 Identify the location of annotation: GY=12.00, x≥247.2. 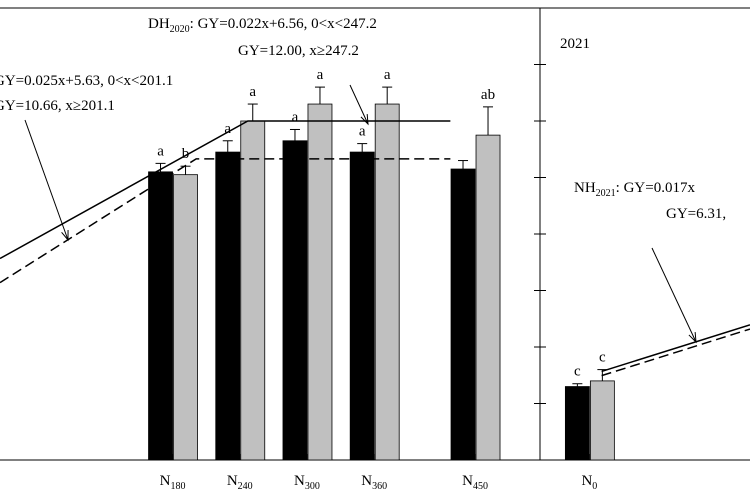
(298, 51).